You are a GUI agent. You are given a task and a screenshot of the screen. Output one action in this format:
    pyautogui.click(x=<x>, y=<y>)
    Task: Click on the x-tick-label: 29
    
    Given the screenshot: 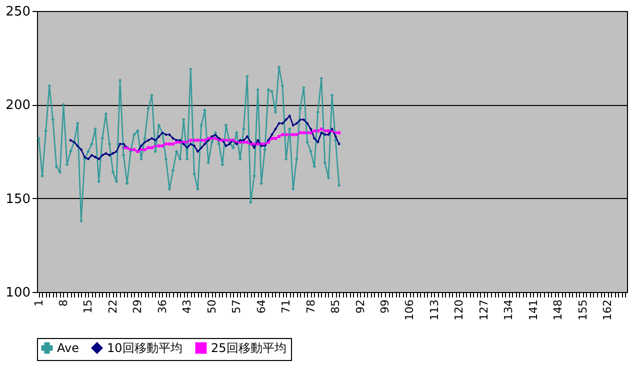 What is the action you would take?
    pyautogui.click(x=137, y=307)
    